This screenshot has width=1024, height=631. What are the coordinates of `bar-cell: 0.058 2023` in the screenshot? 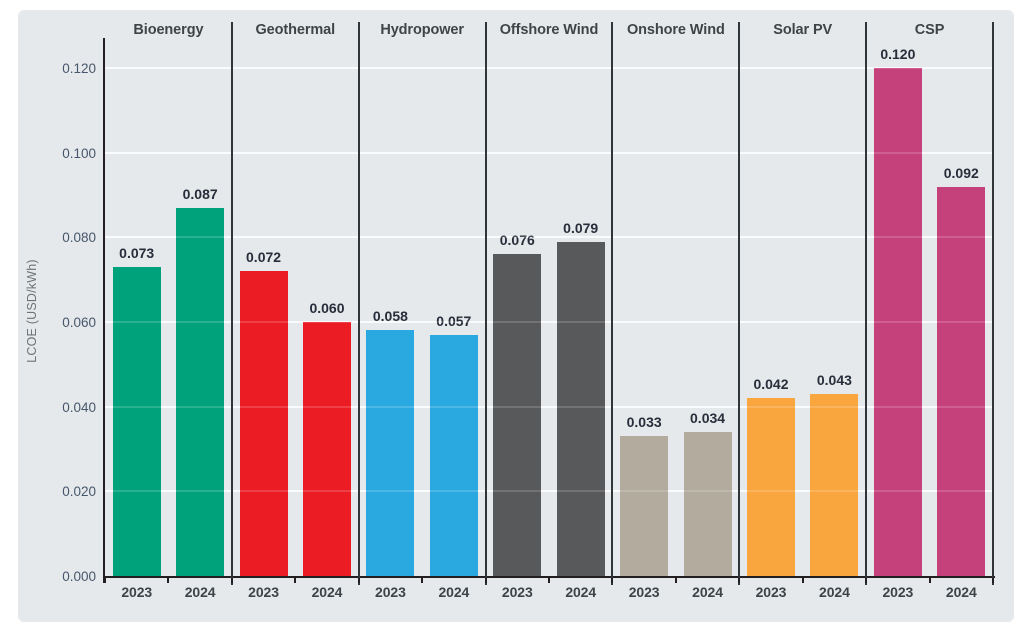 It's located at (390, 311).